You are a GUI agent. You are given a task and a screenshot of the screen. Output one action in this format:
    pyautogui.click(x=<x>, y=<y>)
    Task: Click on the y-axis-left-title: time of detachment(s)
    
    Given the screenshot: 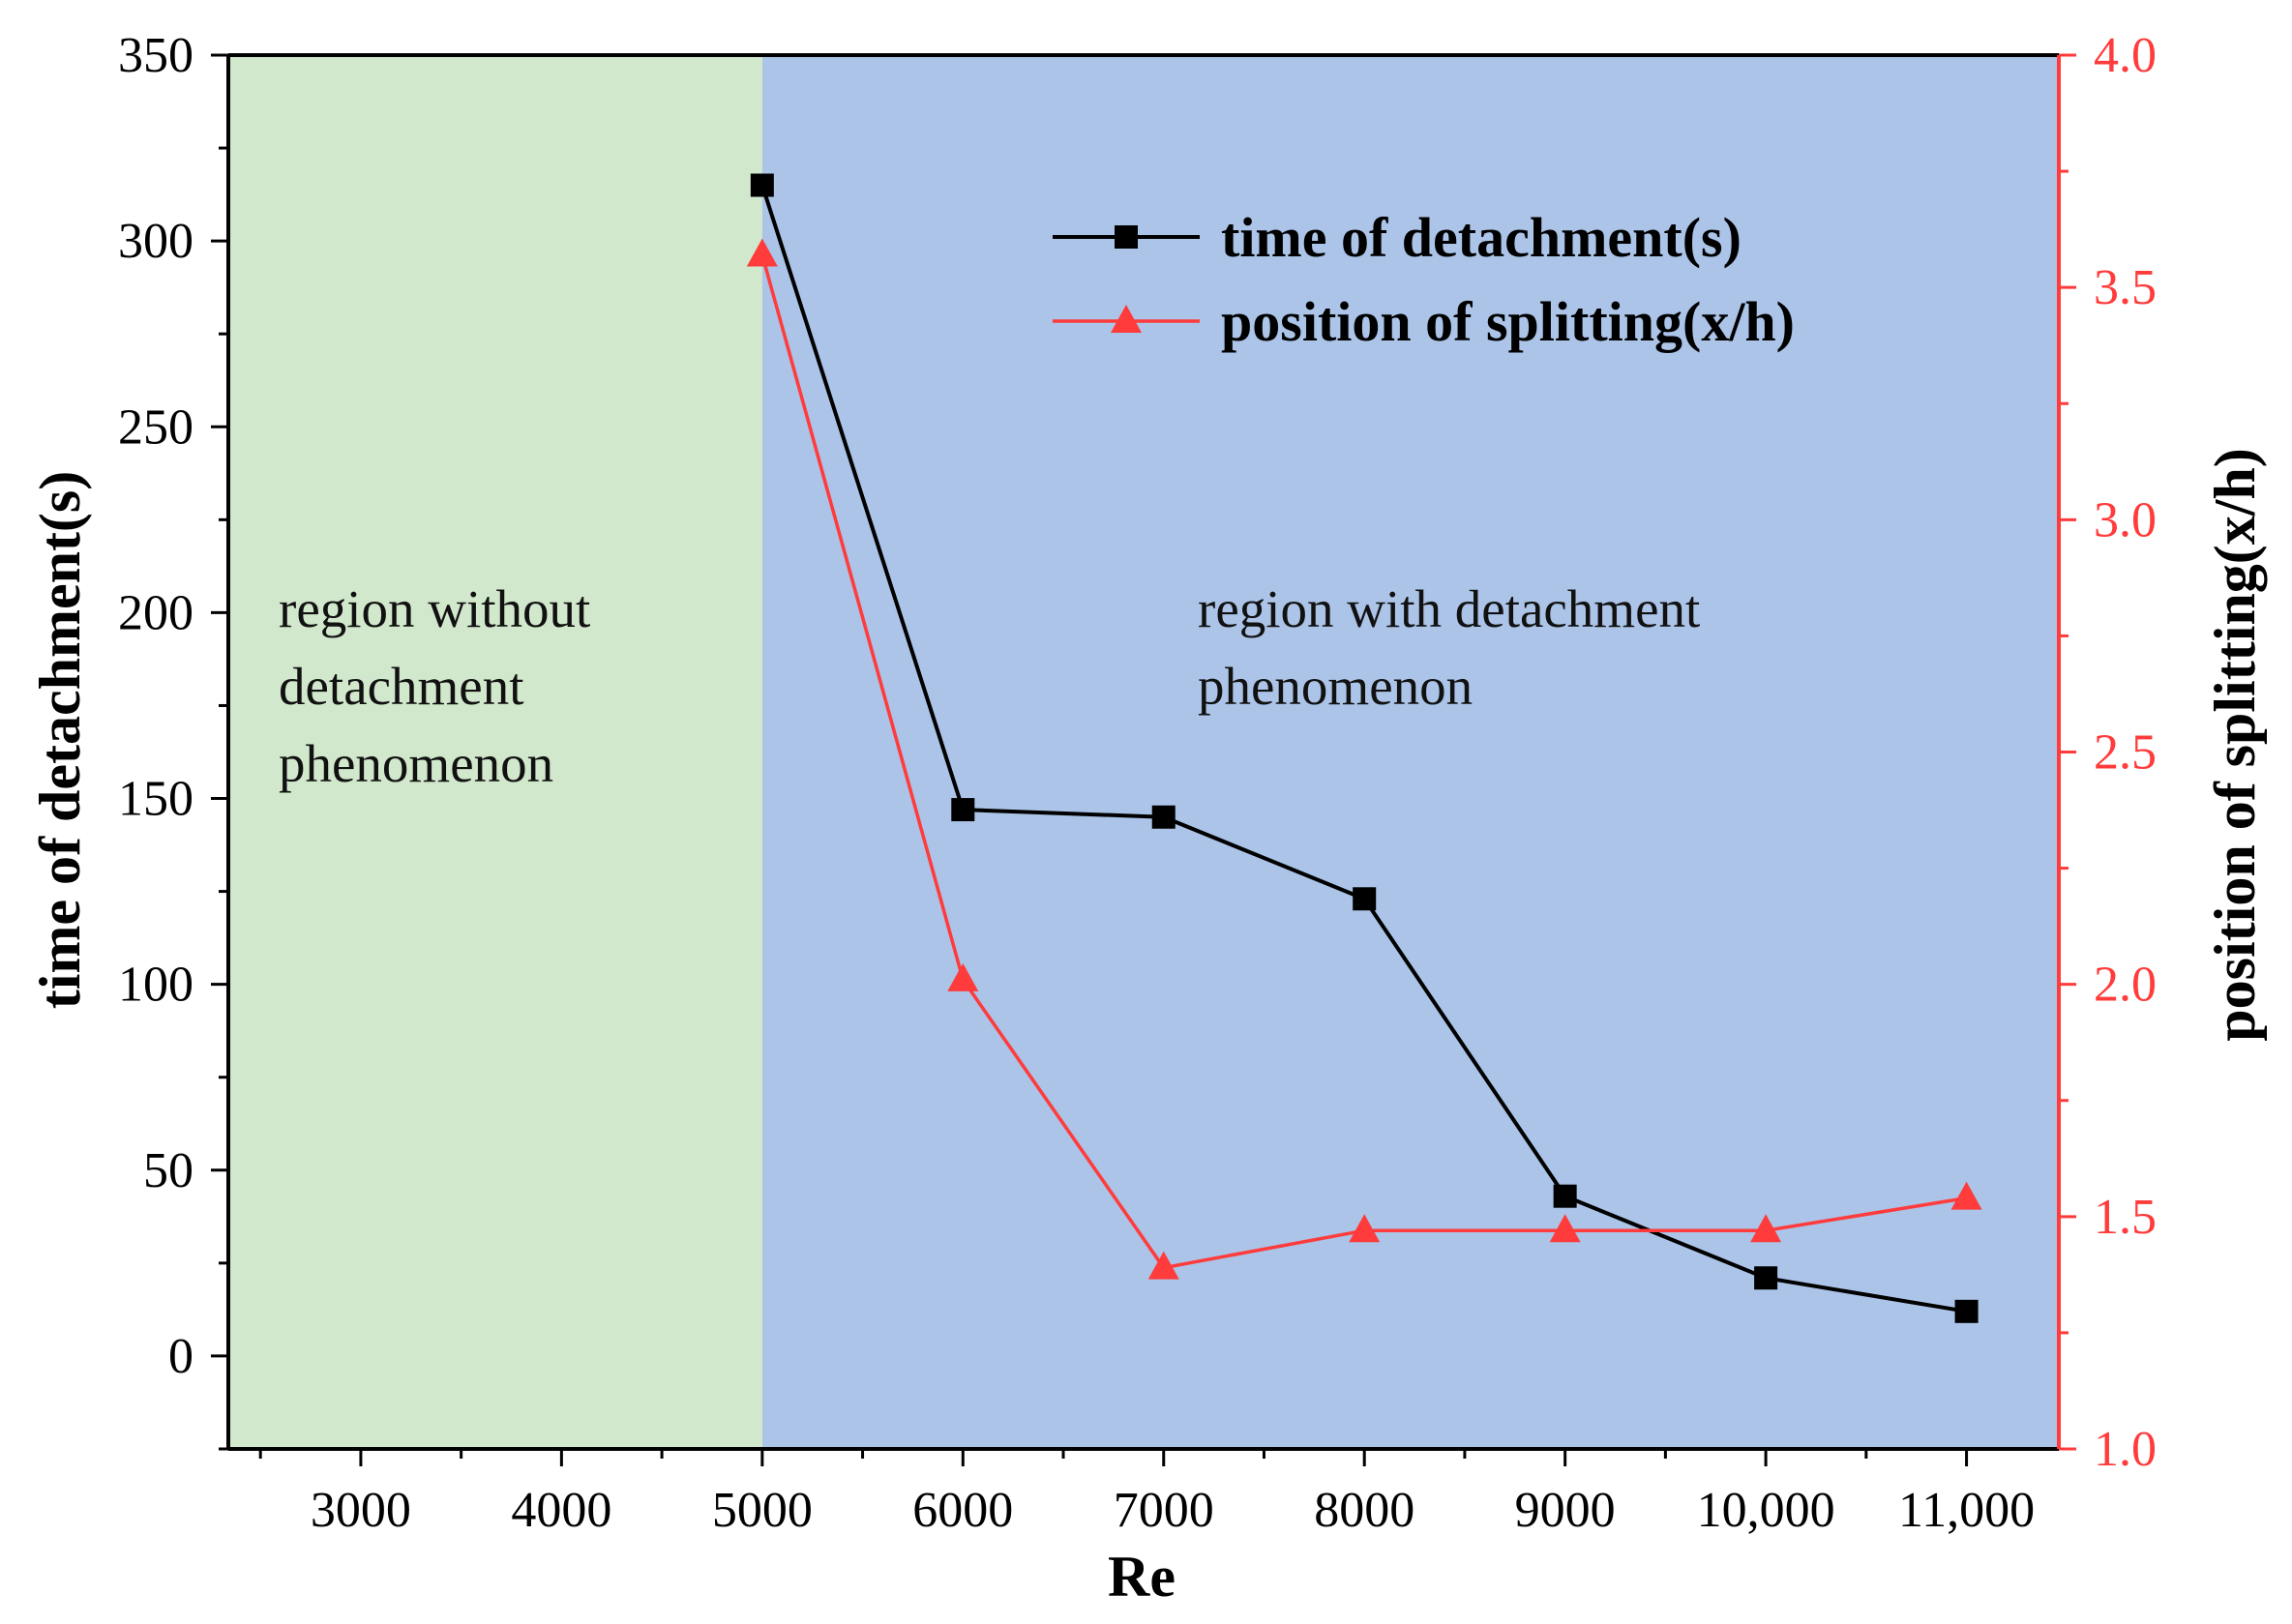 What is the action you would take?
    pyautogui.click(x=60, y=741)
    